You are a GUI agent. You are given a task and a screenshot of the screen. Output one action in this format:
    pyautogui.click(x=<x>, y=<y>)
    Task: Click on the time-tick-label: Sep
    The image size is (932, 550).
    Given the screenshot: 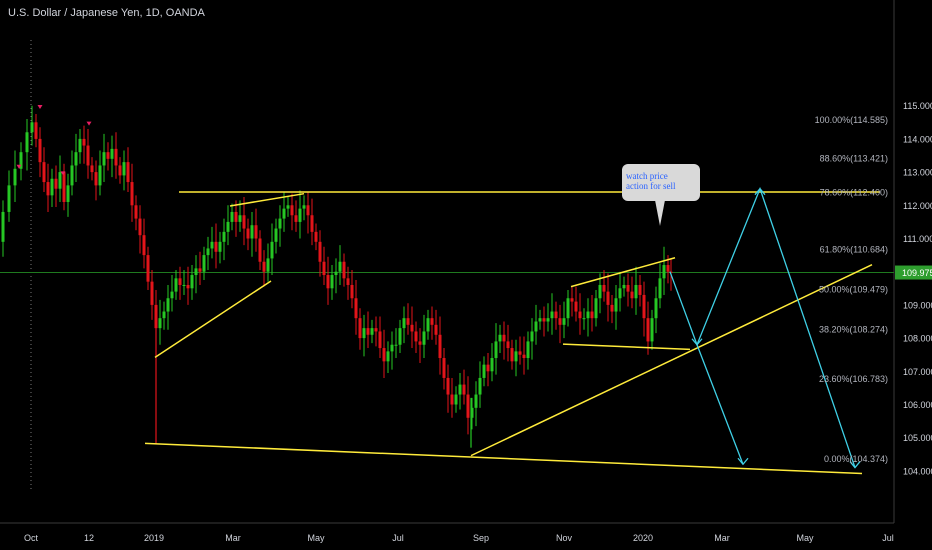 What is the action you would take?
    pyautogui.click(x=481, y=538)
    